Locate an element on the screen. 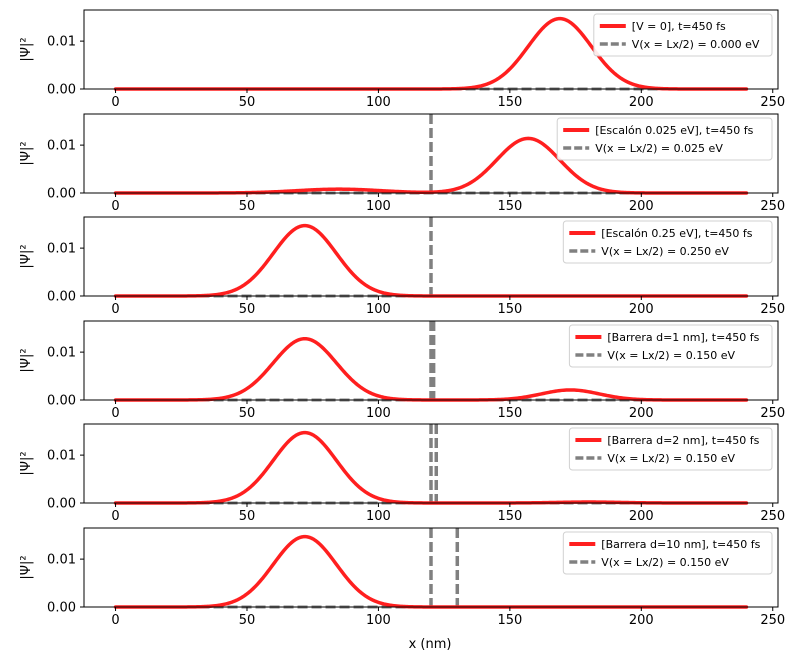  x-axis-title: x (nm) is located at coordinates (430, 644).